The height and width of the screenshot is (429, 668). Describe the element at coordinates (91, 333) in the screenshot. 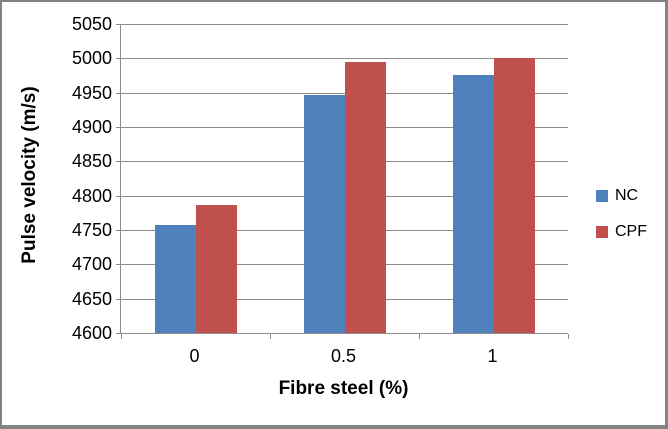

I see `y-tick-label-4600: 4600` at that location.